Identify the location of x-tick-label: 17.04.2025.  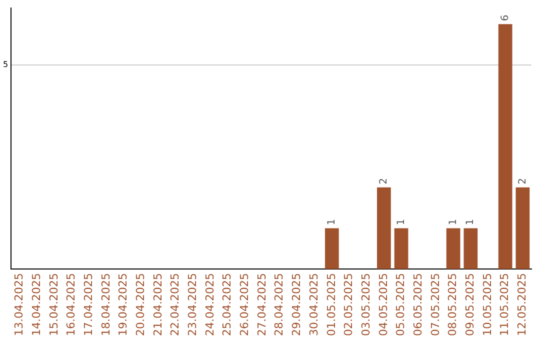
(88, 304).